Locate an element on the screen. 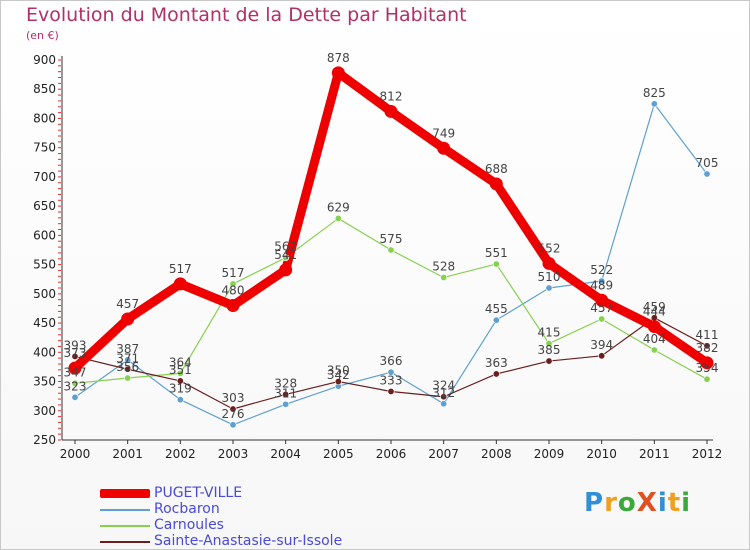 Image resolution: width=750 pixels, height=550 pixels. data-label-rocbaron: 455 is located at coordinates (496, 309).